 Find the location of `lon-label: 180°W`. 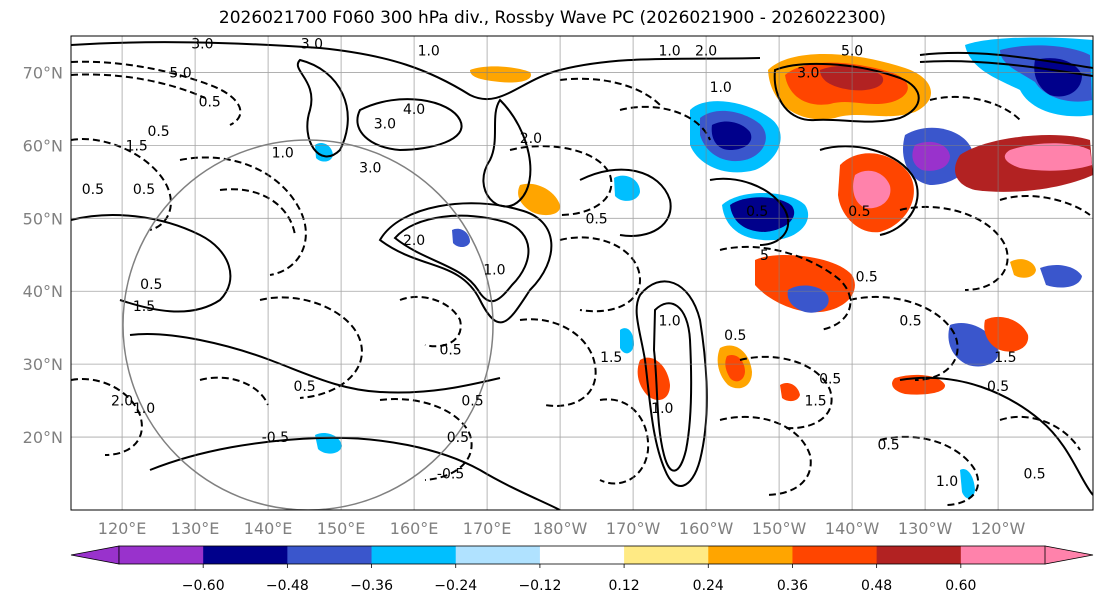

lon-label: 180°W is located at coordinates (560, 528).